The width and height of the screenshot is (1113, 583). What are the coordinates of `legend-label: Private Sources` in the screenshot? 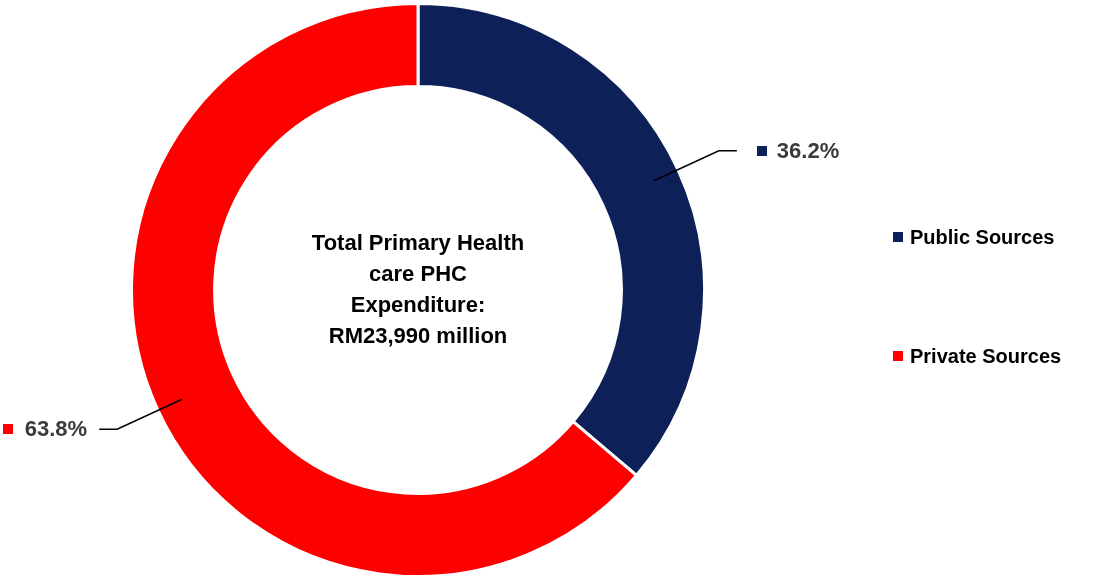 It's located at (986, 355).